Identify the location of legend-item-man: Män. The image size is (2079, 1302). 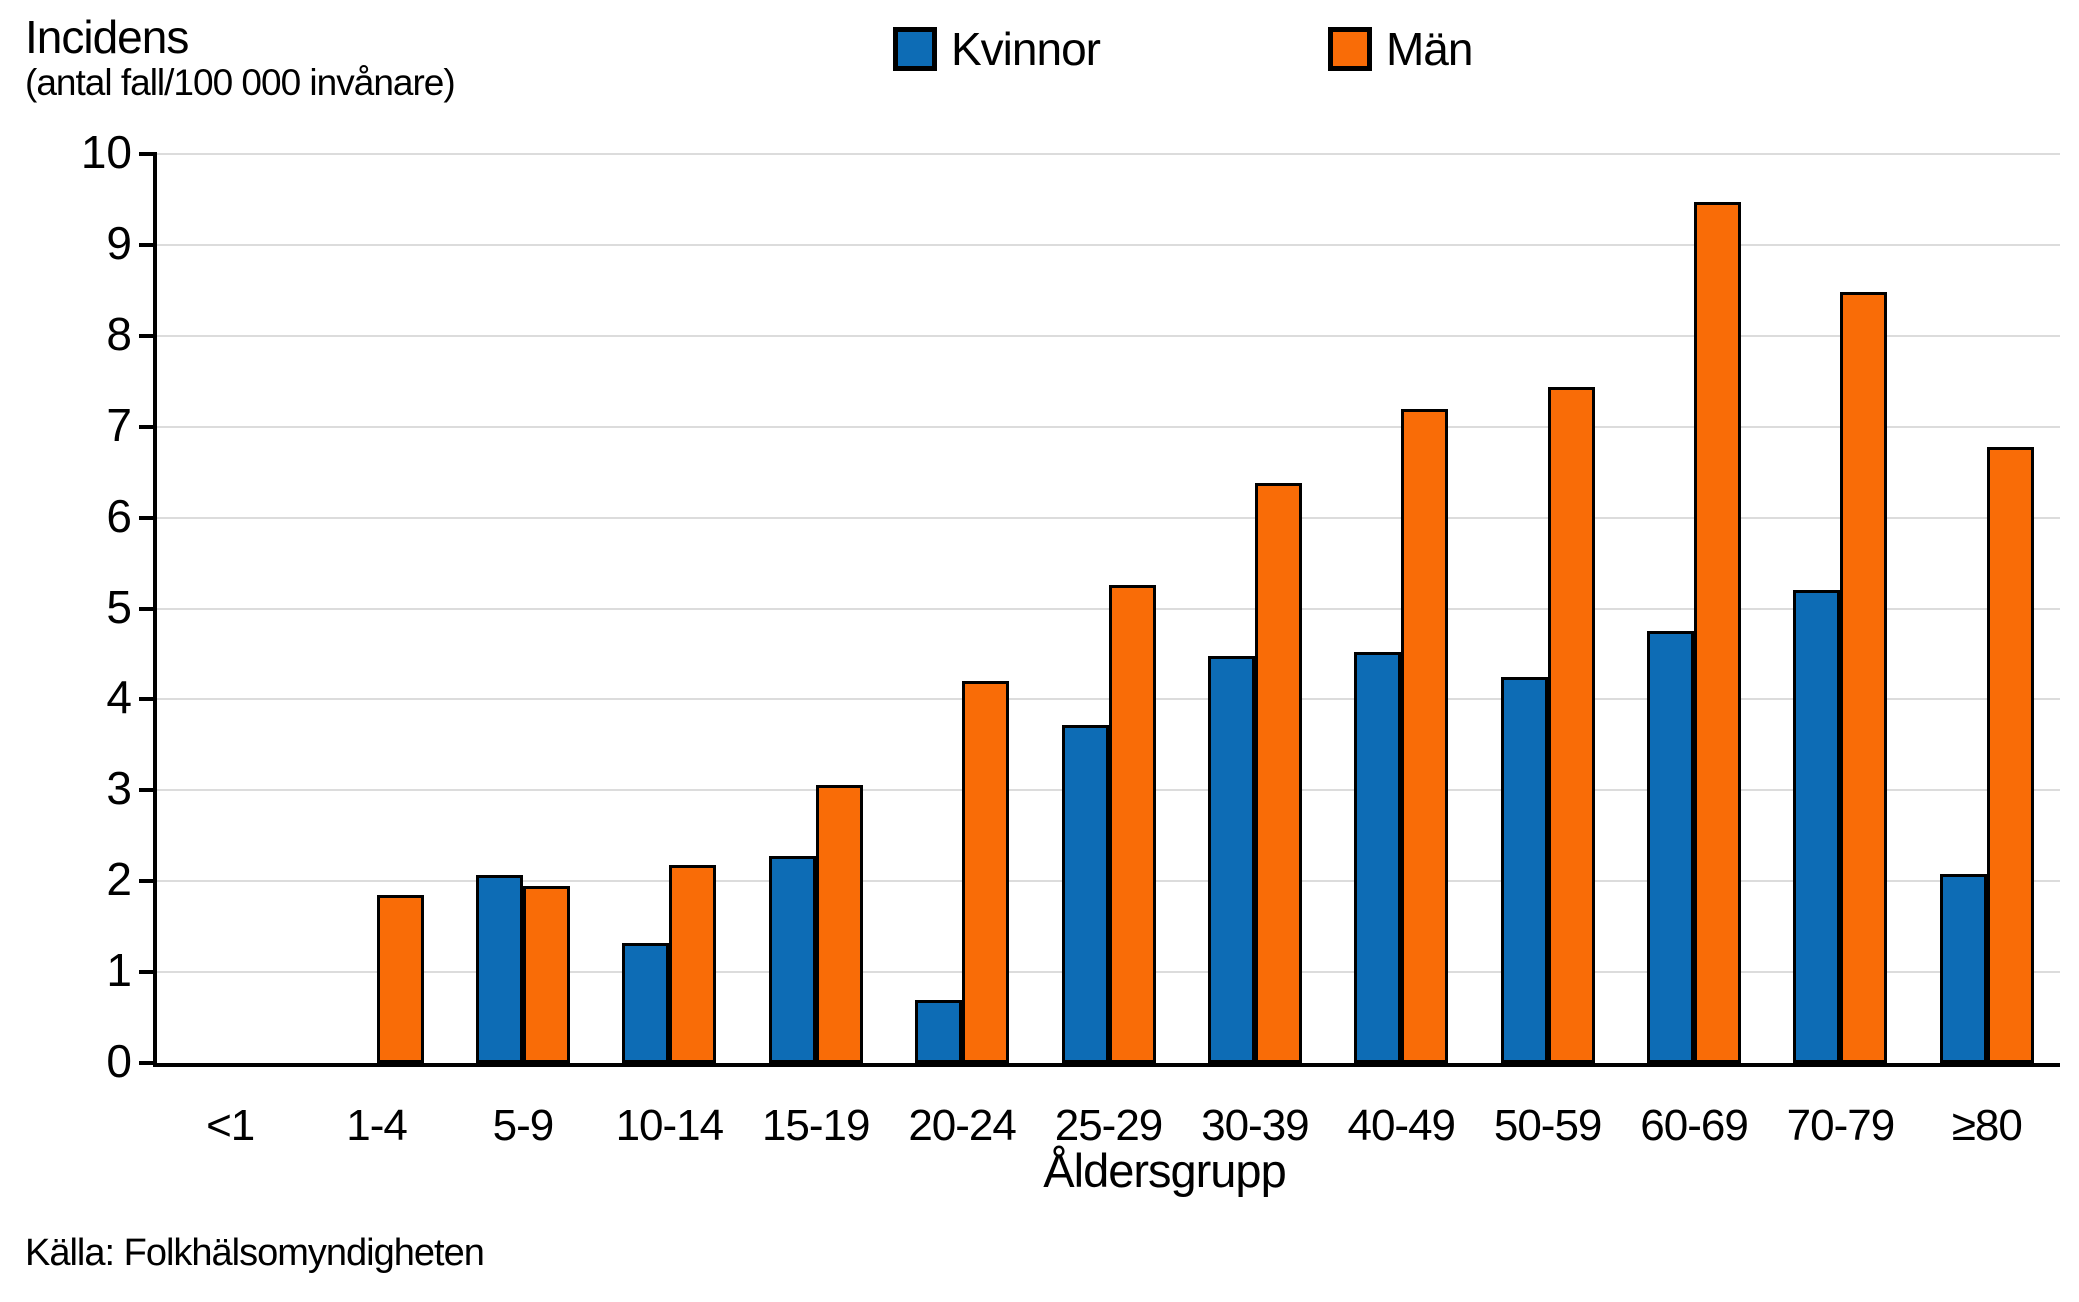
(1400, 49).